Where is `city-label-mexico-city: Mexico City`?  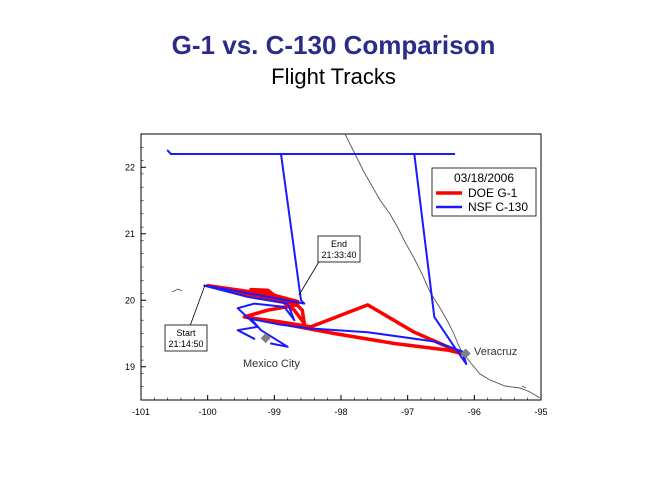
city-label-mexico-city: Mexico City is located at coordinates (271, 364).